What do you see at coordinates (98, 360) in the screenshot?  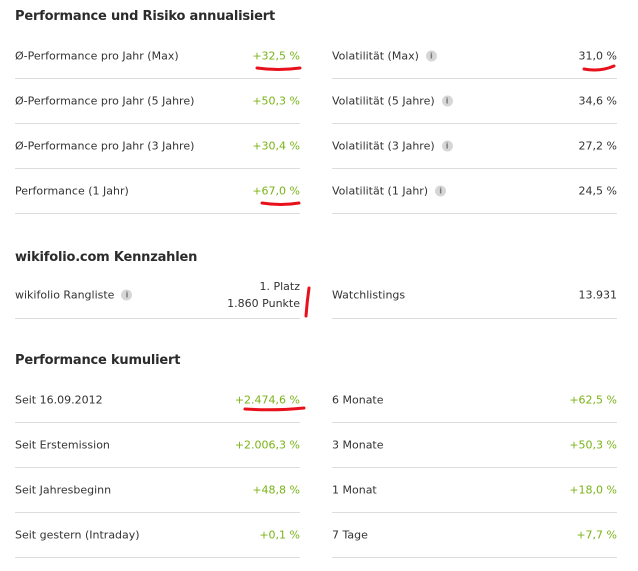 I see `section-title-kumuliert: Performance kumuliert` at bounding box center [98, 360].